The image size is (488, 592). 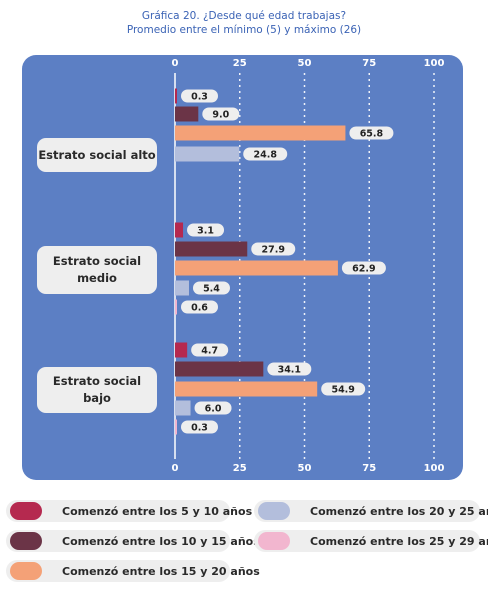 I want to click on data-label: 0.6, so click(x=199, y=308).